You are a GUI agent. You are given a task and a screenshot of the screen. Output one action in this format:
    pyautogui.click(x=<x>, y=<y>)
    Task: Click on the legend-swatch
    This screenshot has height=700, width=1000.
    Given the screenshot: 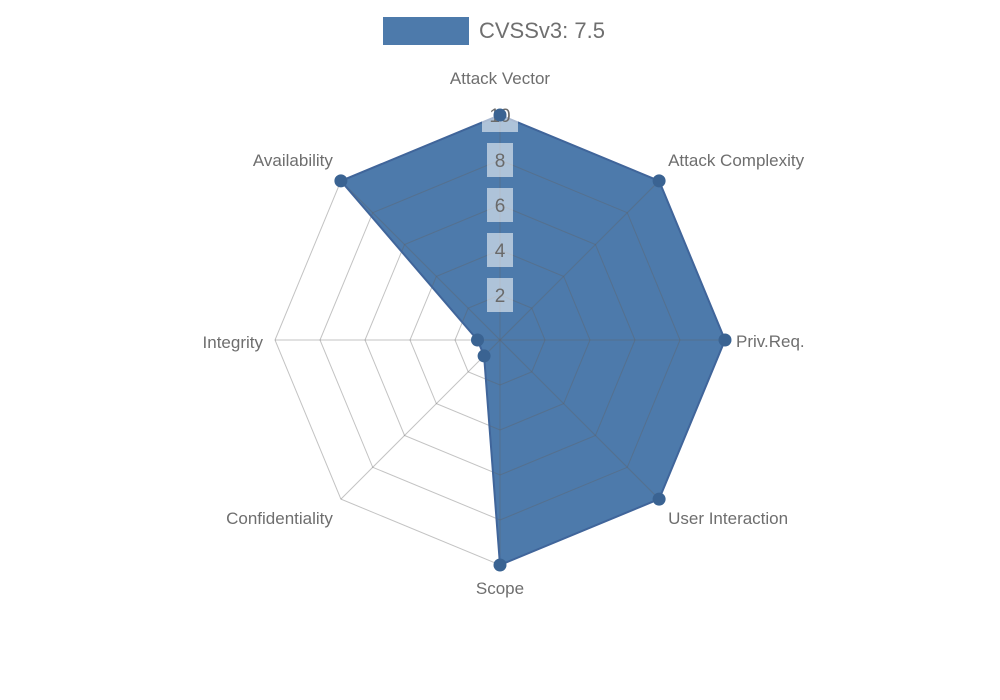 What is the action you would take?
    pyautogui.click(x=426, y=31)
    